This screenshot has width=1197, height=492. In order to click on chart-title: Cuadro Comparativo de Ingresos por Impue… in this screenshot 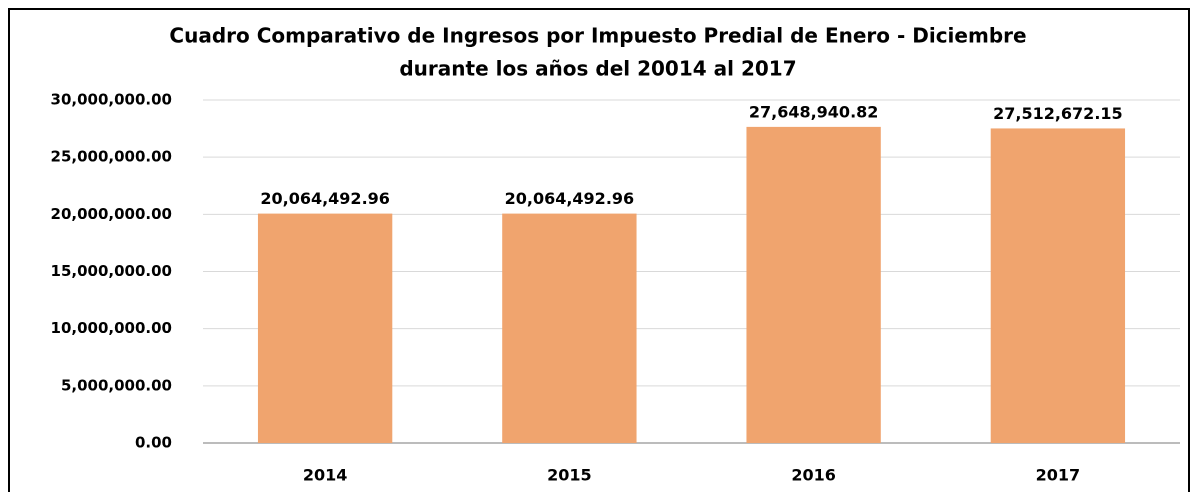, I will do `click(597, 36)`.